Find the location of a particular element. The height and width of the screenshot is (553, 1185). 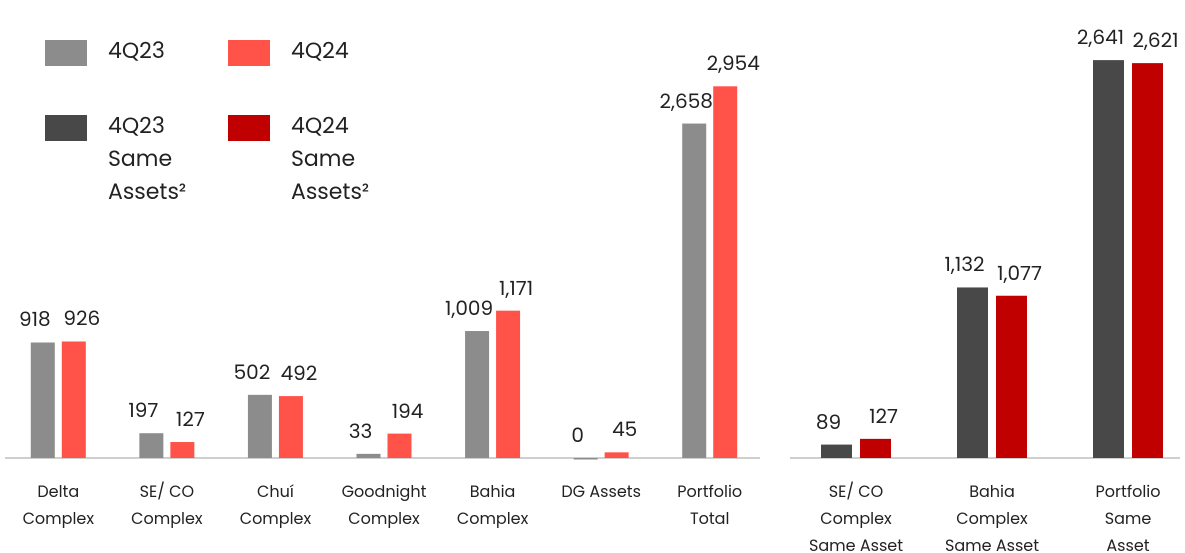

value-label: 2,954 is located at coordinates (733, 63).